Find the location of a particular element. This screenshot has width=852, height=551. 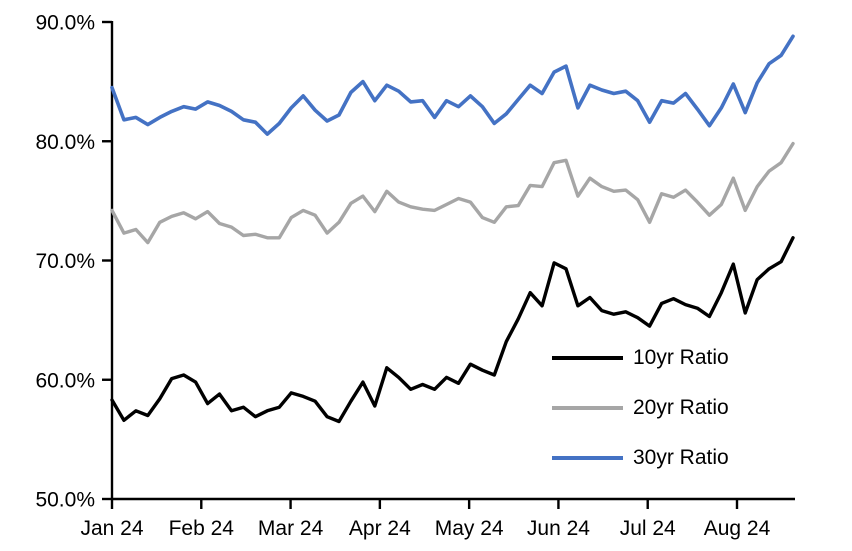

x-tick-label: Jul 24 is located at coordinates (648, 528).